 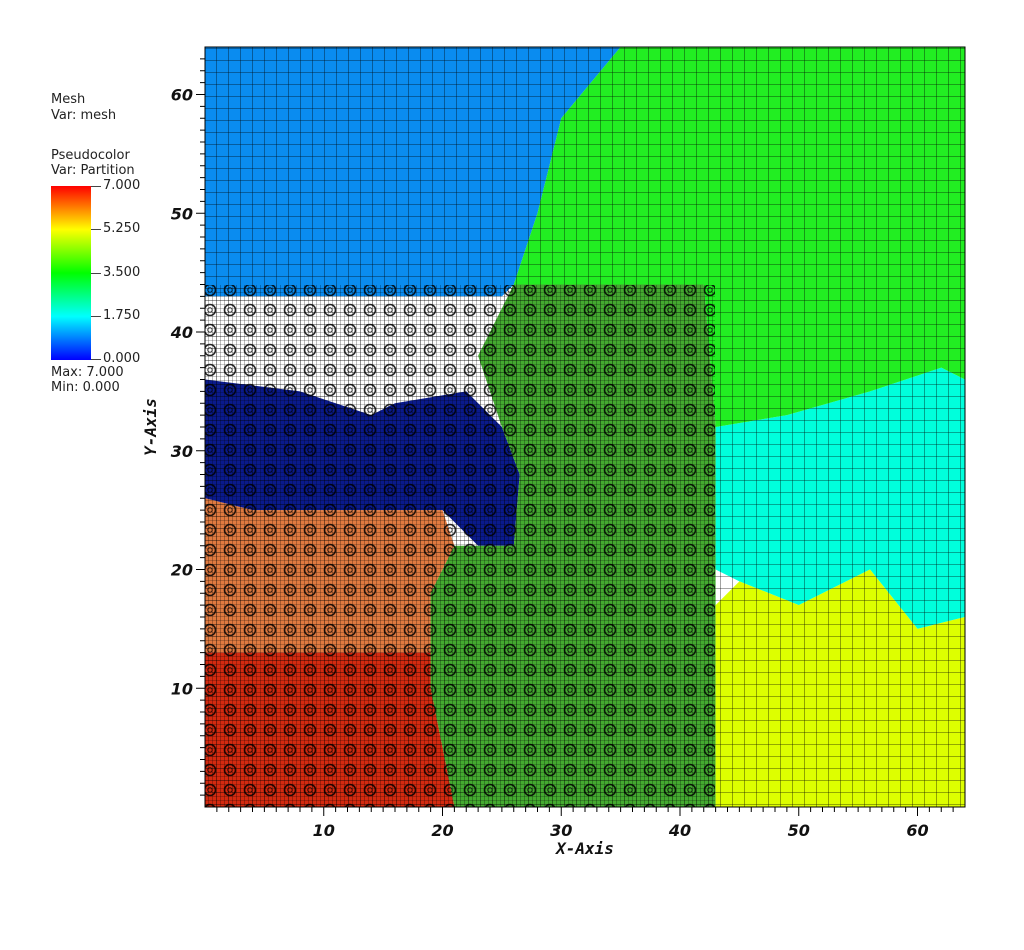 What do you see at coordinates (150, 427) in the screenshot?
I see `y-axis-title: Y-Axis` at bounding box center [150, 427].